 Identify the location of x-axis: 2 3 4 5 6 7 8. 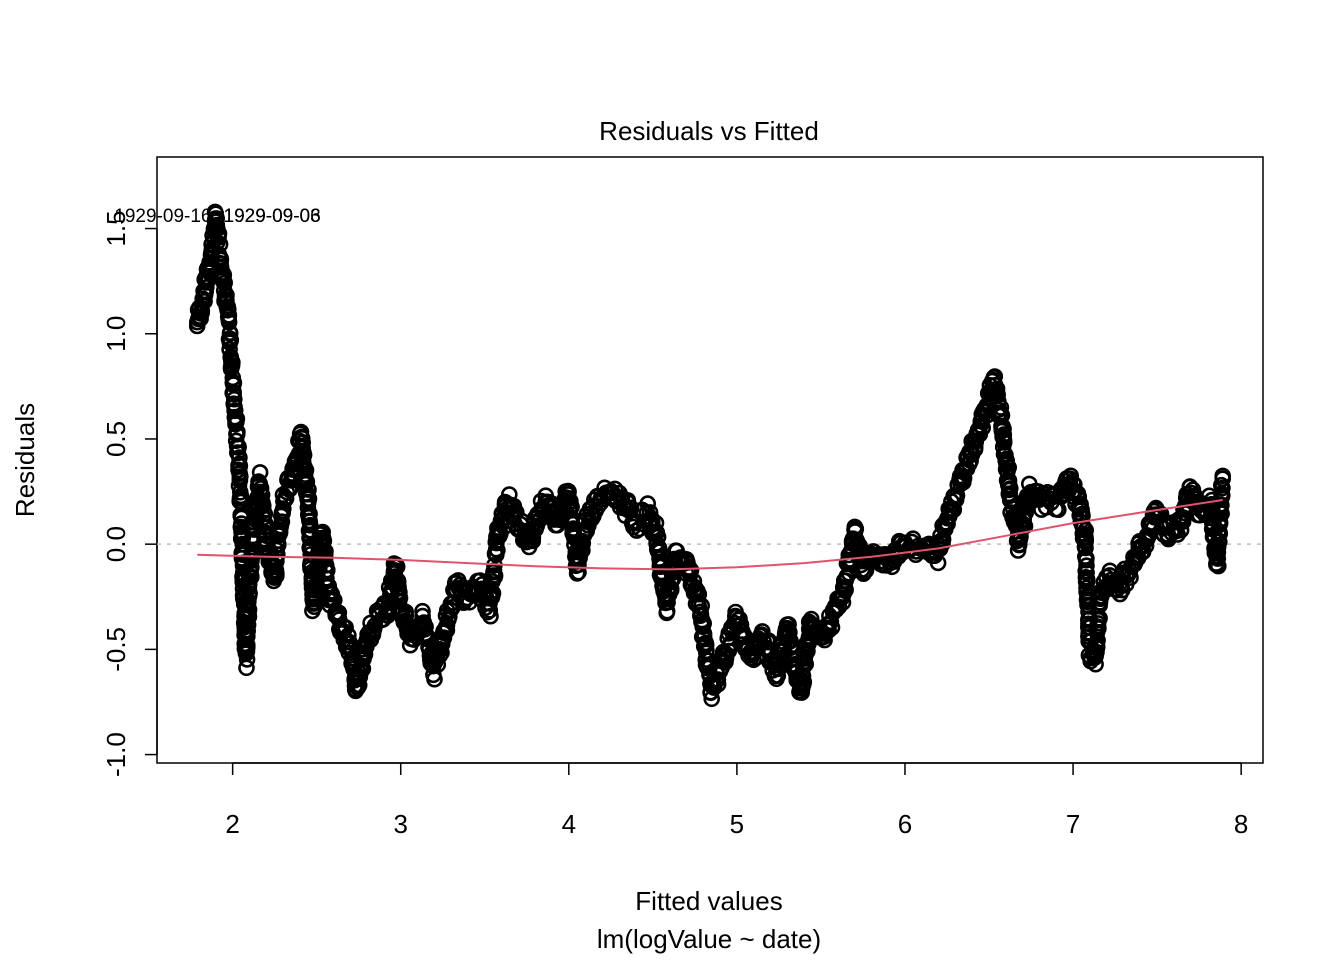
(736, 800).